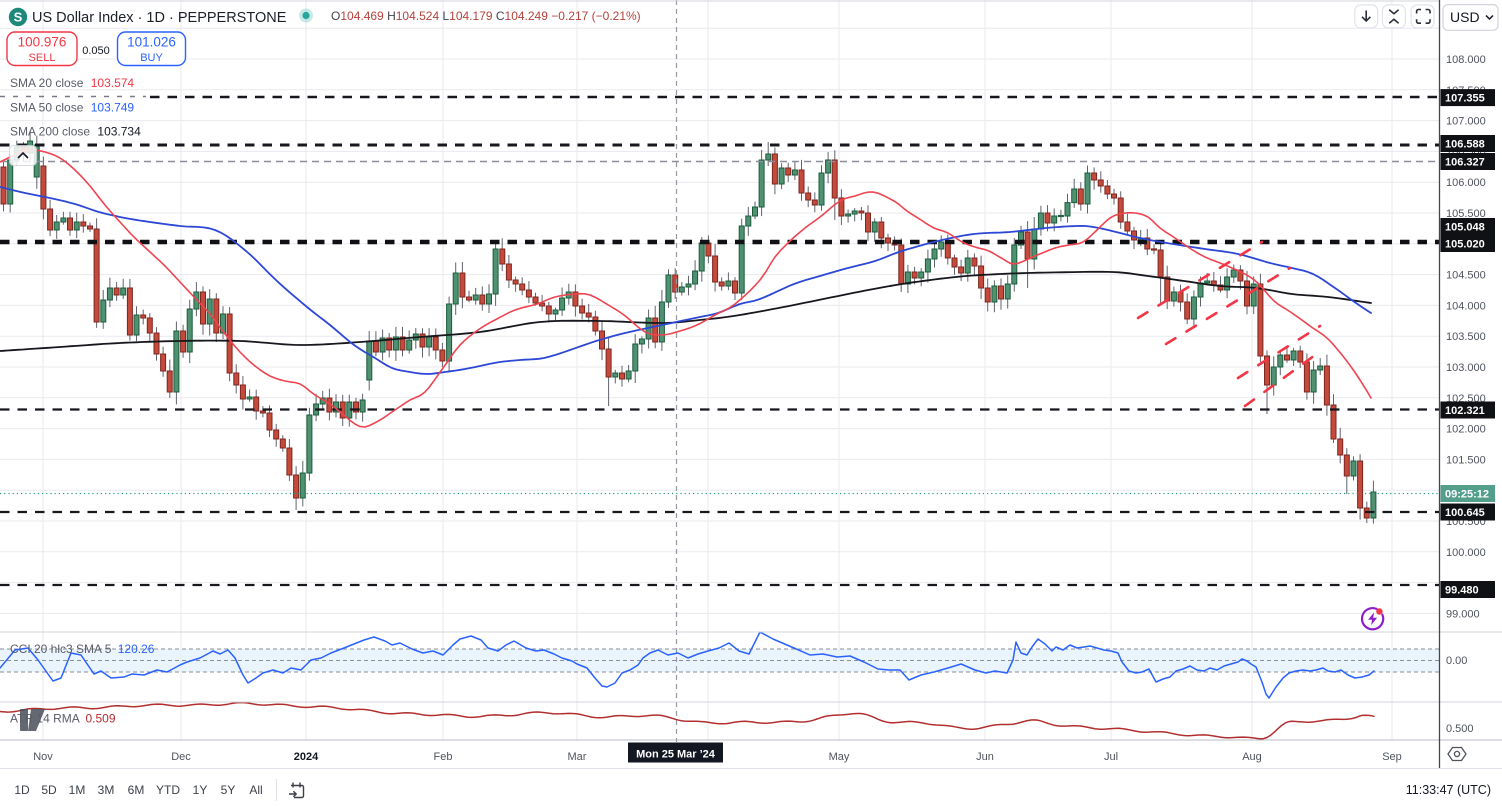 The width and height of the screenshot is (1502, 807). Describe the element at coordinates (168, 790) in the screenshot. I see `svg-text: YTD` at that location.